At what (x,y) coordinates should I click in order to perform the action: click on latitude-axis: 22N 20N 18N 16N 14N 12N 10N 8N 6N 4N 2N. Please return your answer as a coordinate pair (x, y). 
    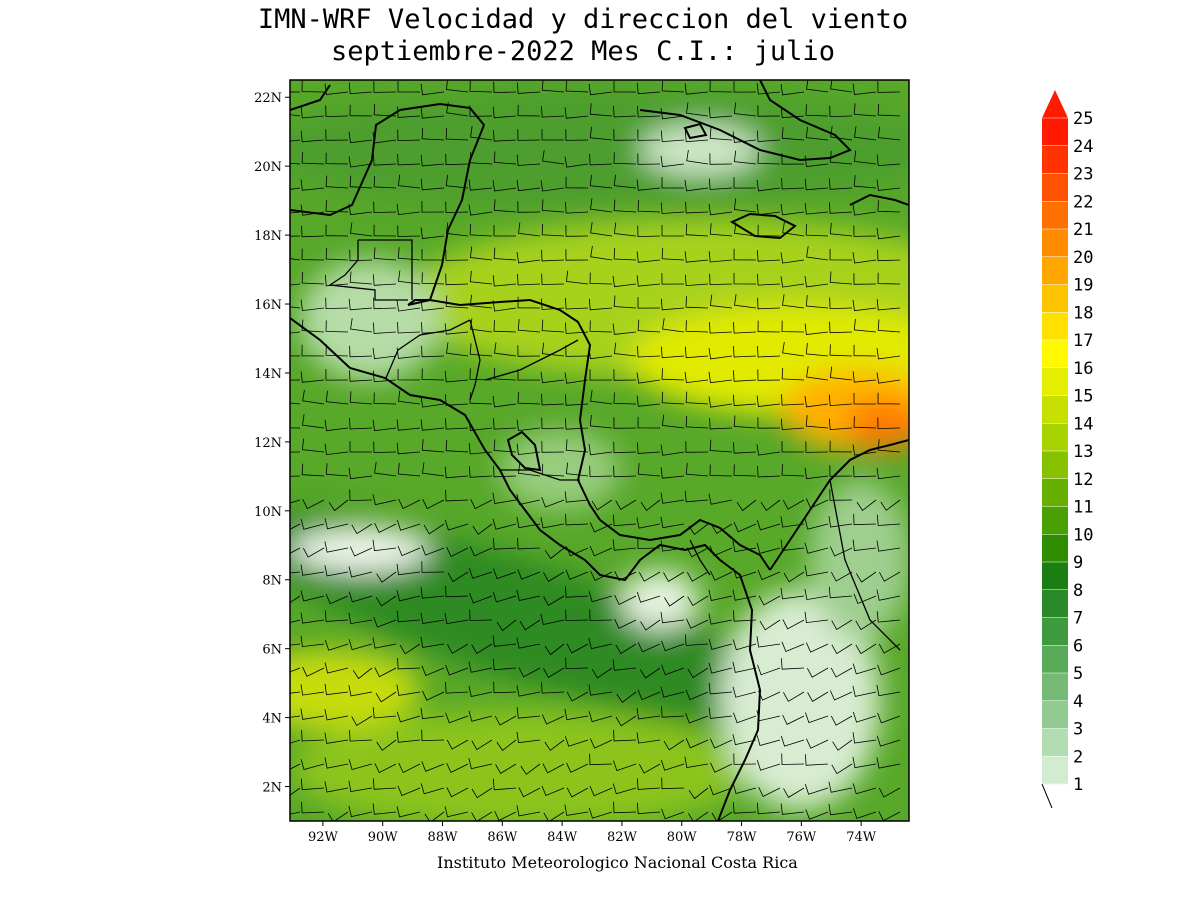
    Looking at the image, I should click on (272, 443).